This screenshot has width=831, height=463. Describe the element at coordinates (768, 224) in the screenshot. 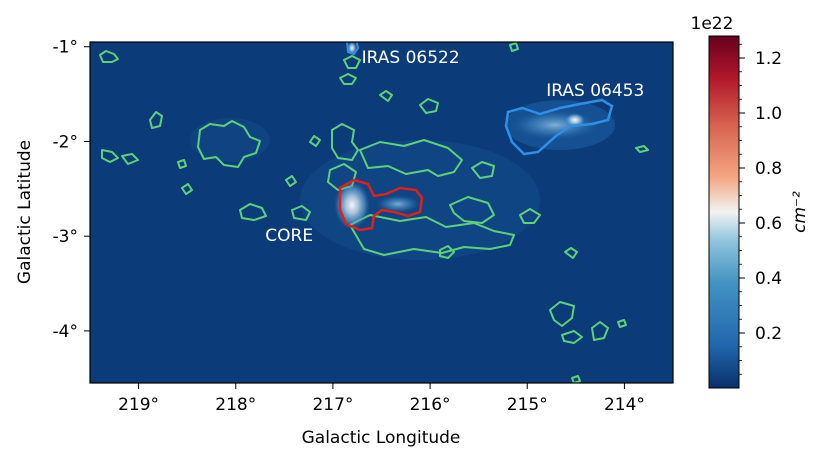

I see `colorbar-tick-label: 0.6` at that location.